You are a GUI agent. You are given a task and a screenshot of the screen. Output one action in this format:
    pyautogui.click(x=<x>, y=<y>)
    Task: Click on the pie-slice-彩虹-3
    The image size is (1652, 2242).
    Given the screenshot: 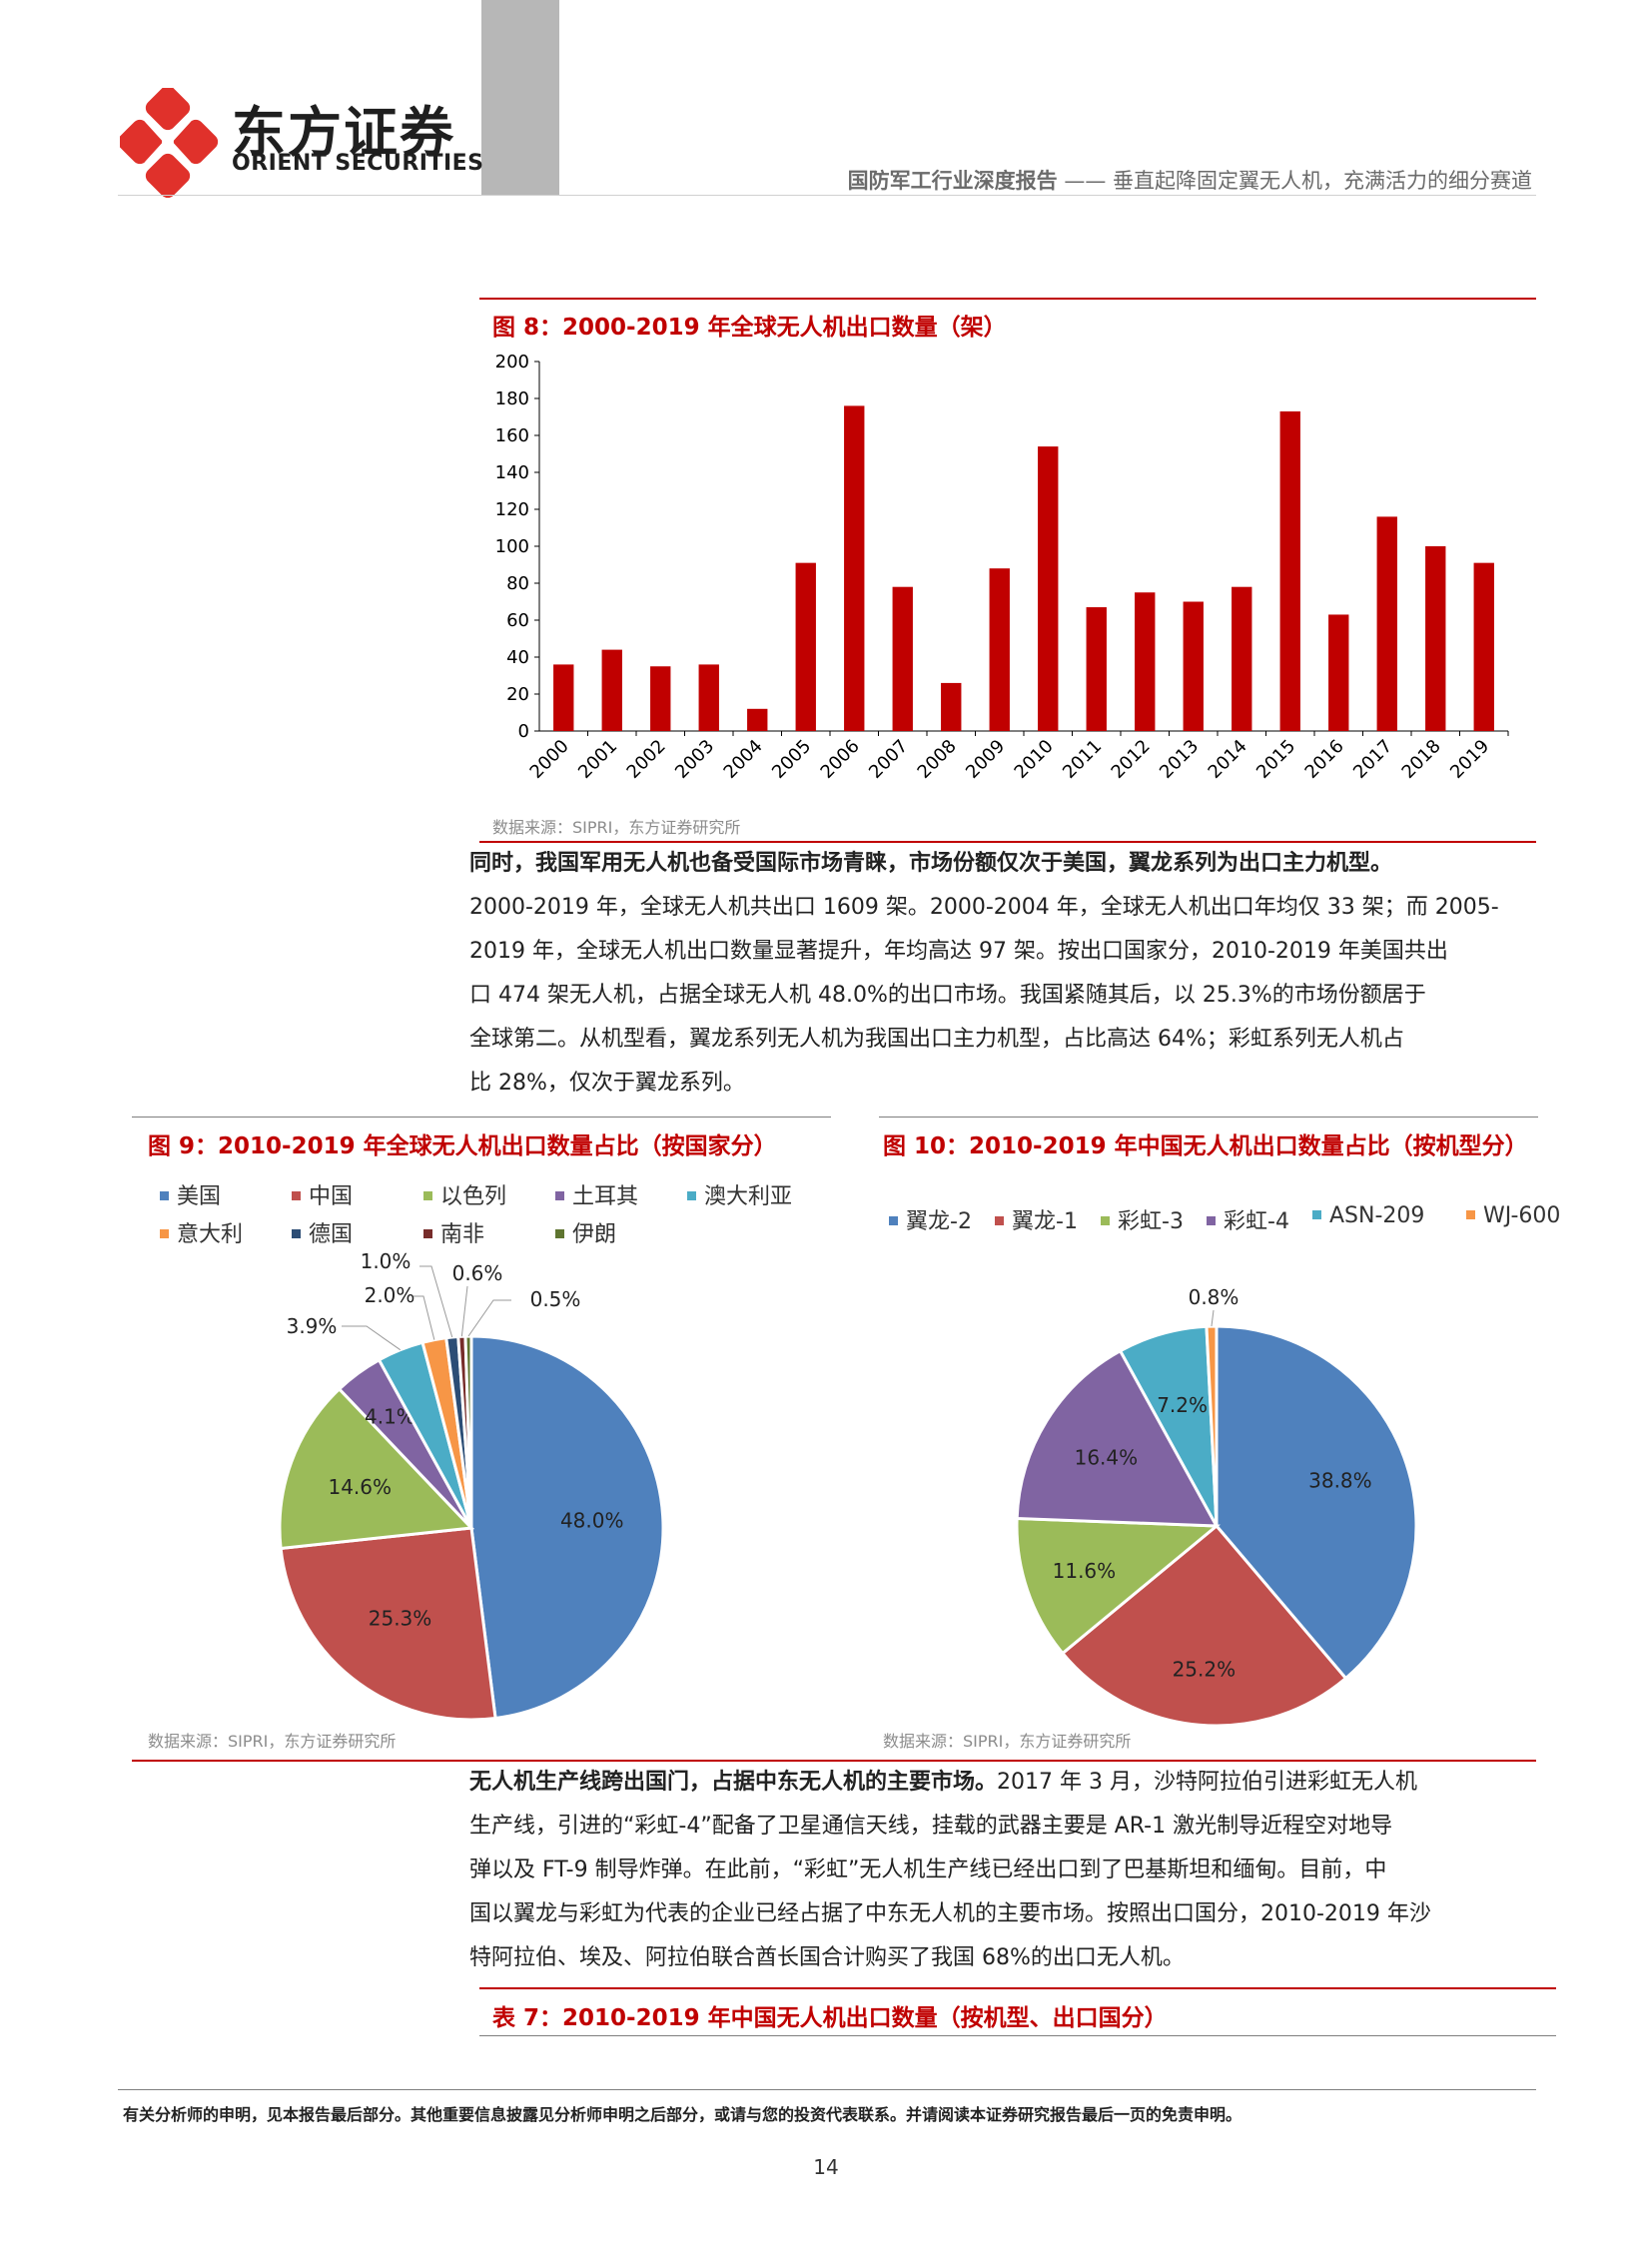 What is the action you would take?
    pyautogui.click(x=1118, y=1586)
    